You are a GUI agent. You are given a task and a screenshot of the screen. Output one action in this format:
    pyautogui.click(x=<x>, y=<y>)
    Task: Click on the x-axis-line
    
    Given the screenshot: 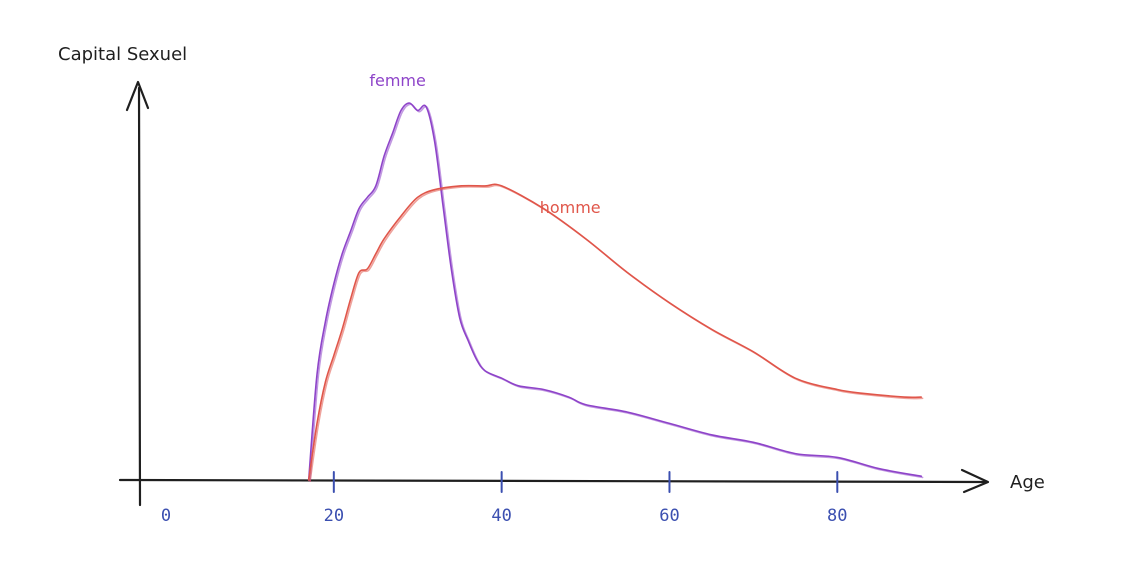 What is the action you would take?
    pyautogui.click(x=552, y=481)
    